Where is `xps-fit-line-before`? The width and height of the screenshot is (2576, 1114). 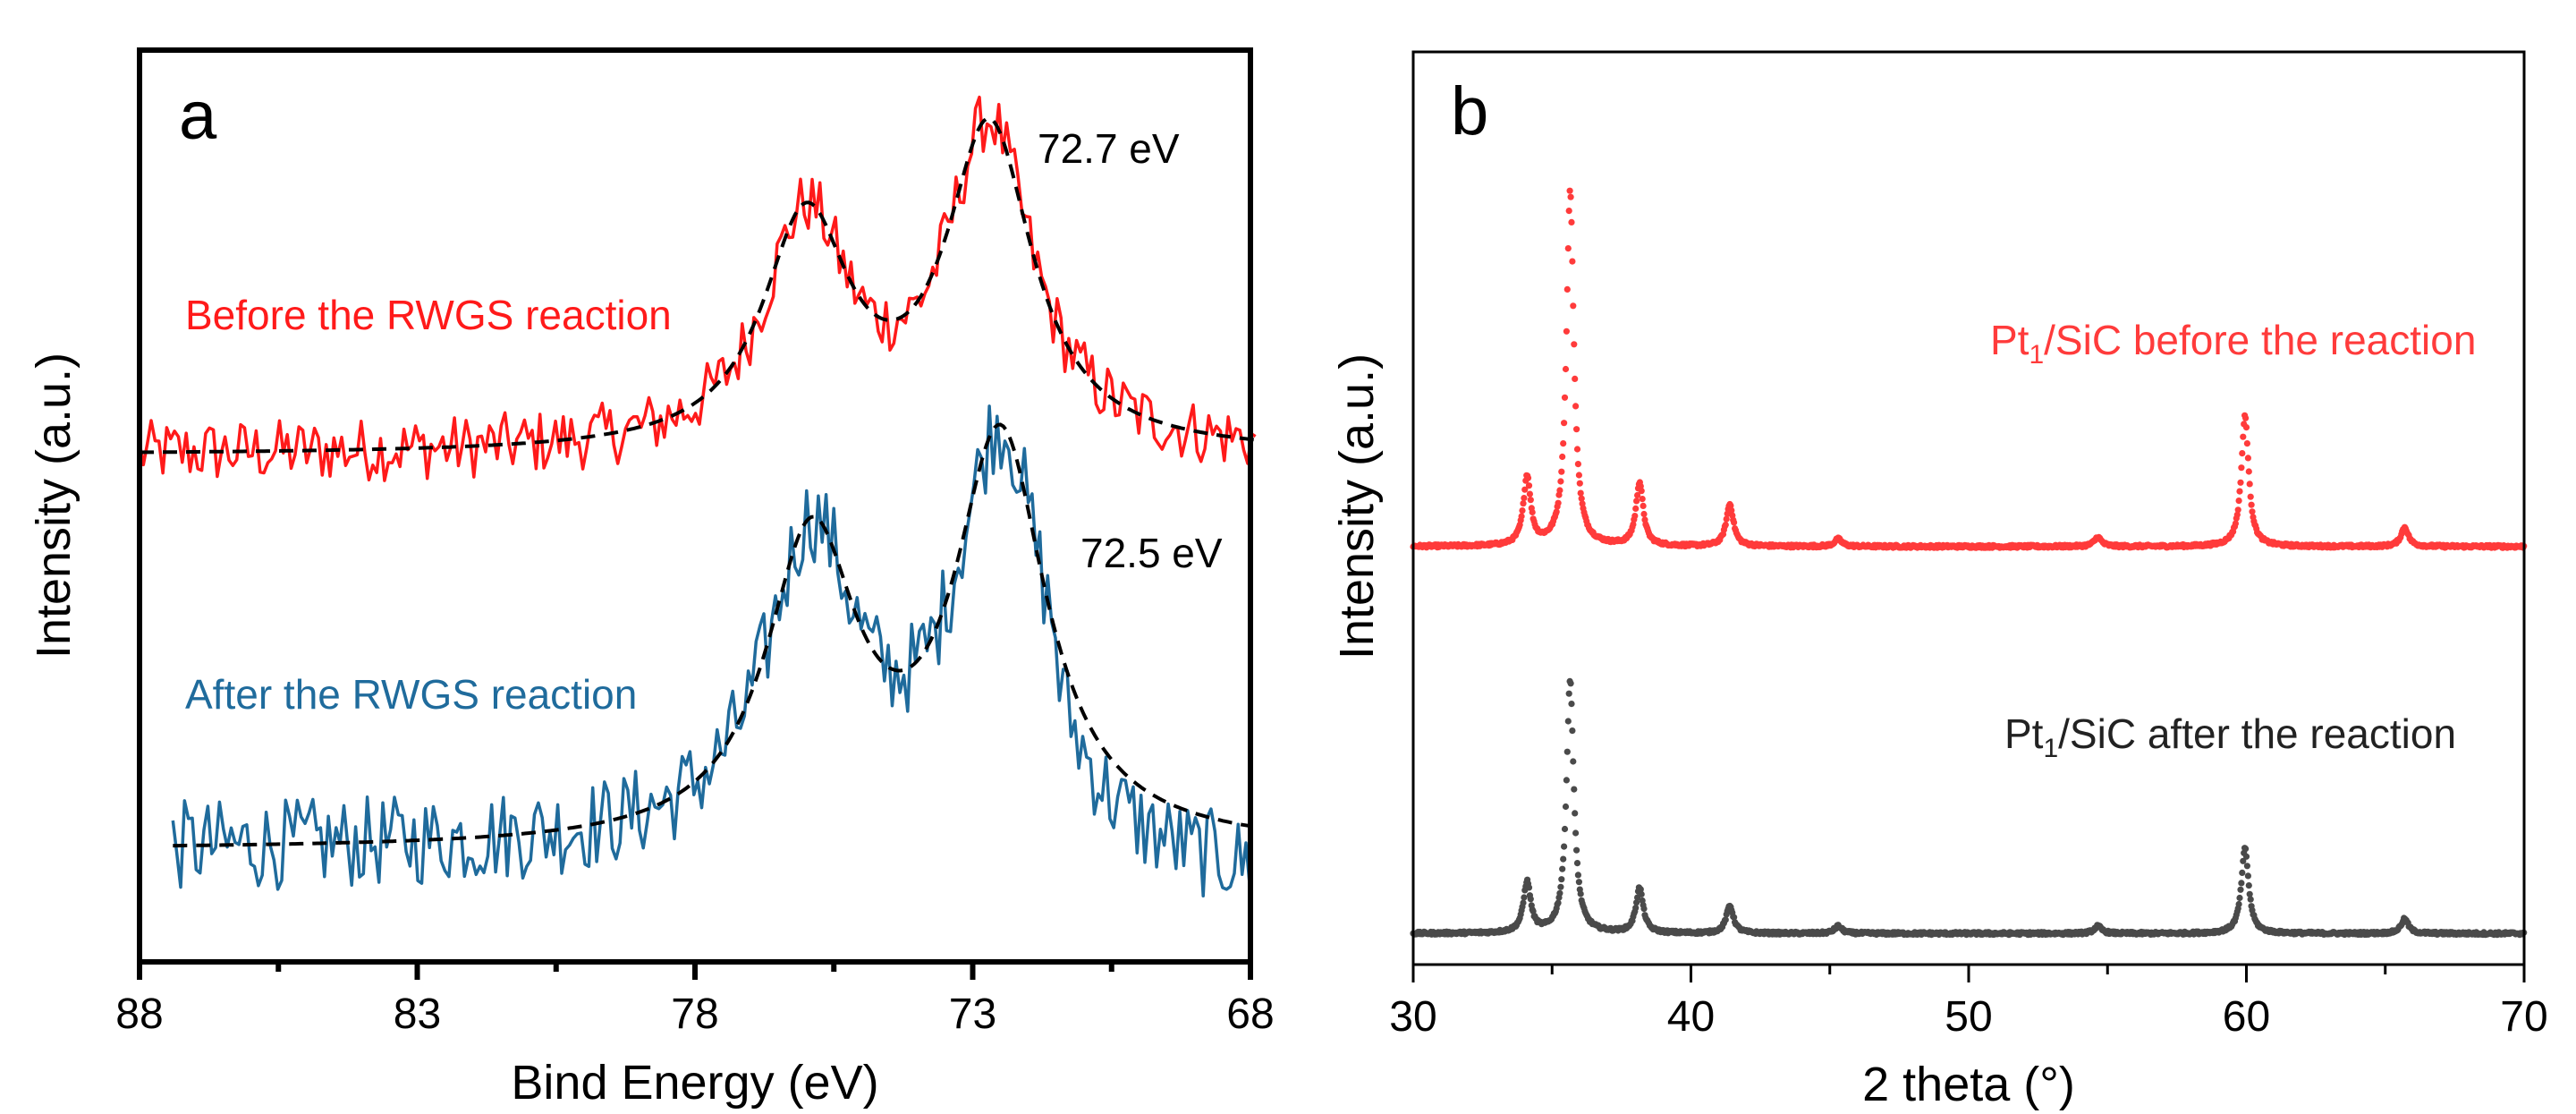
xps-fit-line-before is located at coordinates (698, 285).